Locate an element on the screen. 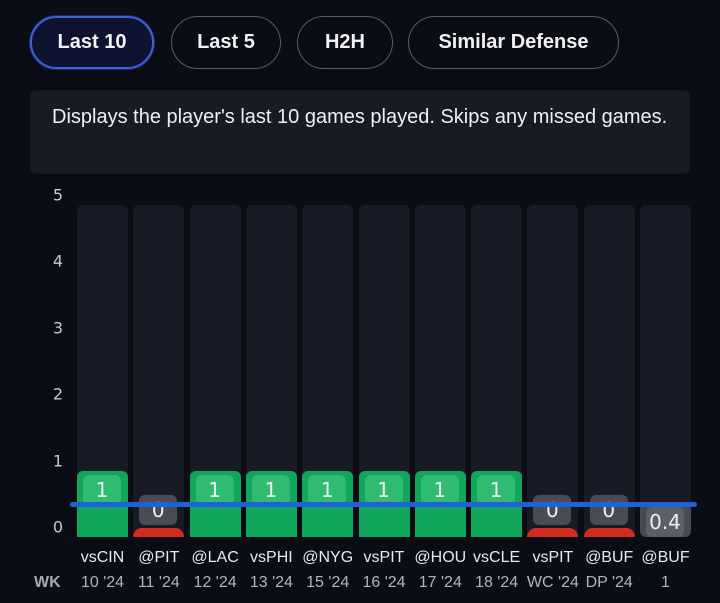  x-tick-week: 16 '24 is located at coordinates (384, 582).